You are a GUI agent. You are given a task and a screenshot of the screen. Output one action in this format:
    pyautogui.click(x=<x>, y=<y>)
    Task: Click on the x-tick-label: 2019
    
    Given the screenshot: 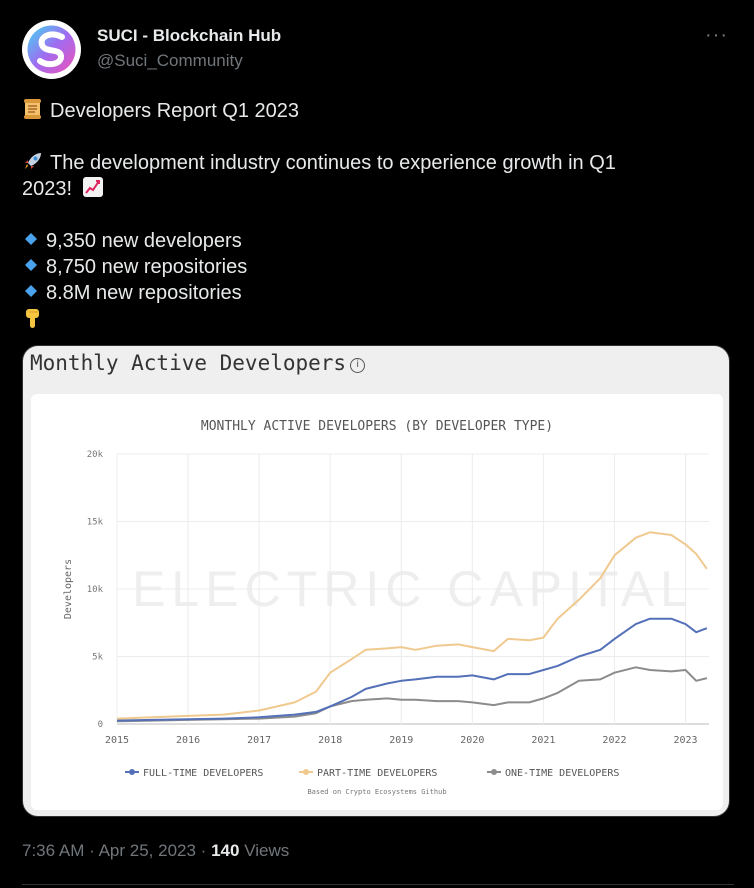 What is the action you would take?
    pyautogui.click(x=401, y=740)
    